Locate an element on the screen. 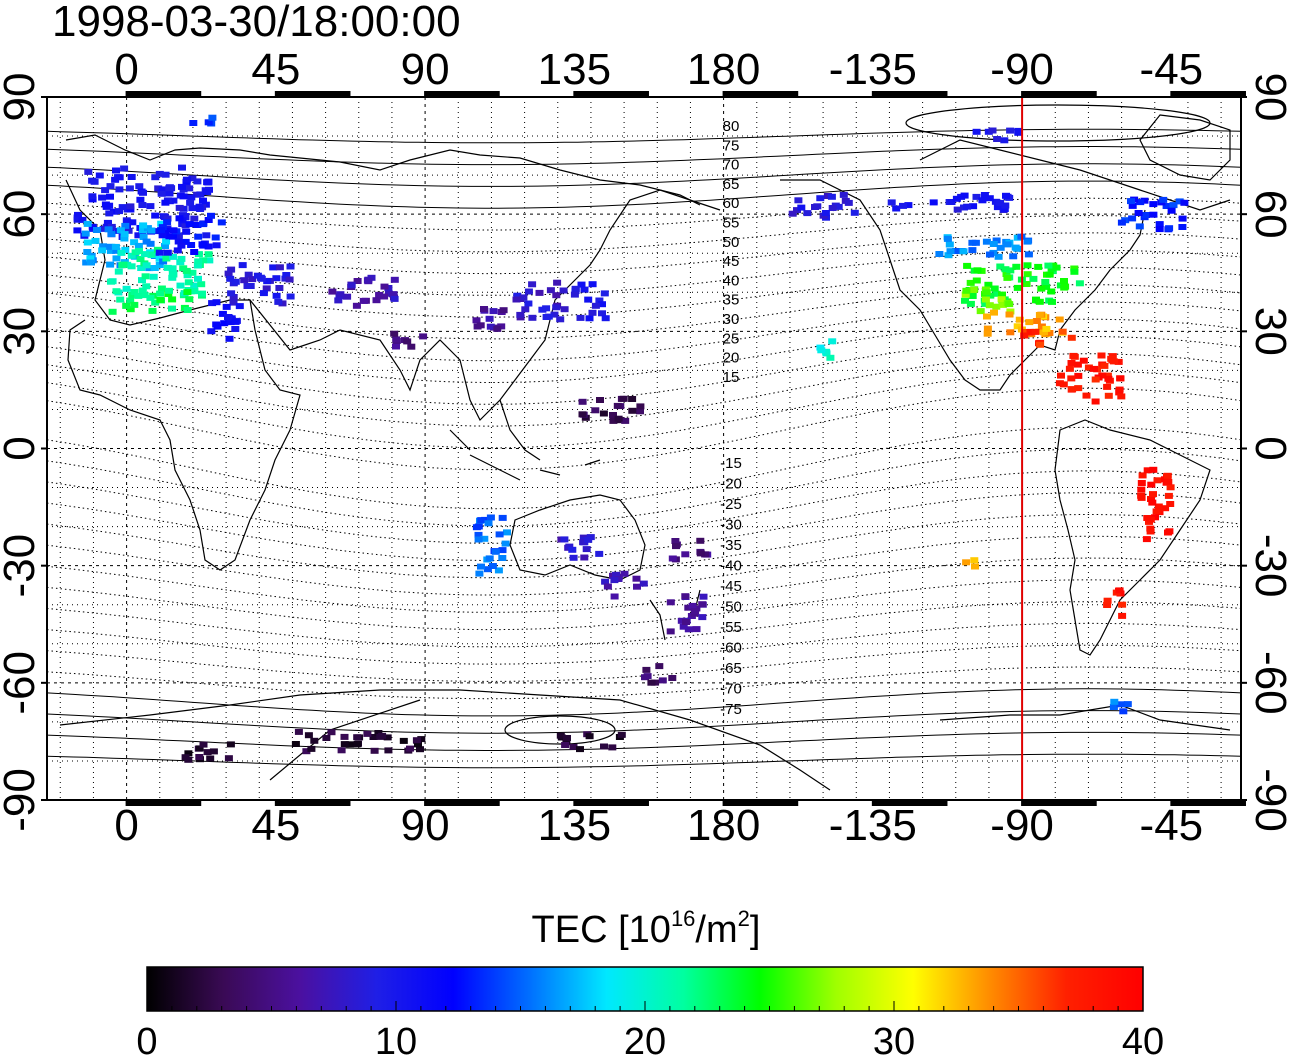 The height and width of the screenshot is (1057, 1292). coast-indonesia is located at coordinates (525, 455).